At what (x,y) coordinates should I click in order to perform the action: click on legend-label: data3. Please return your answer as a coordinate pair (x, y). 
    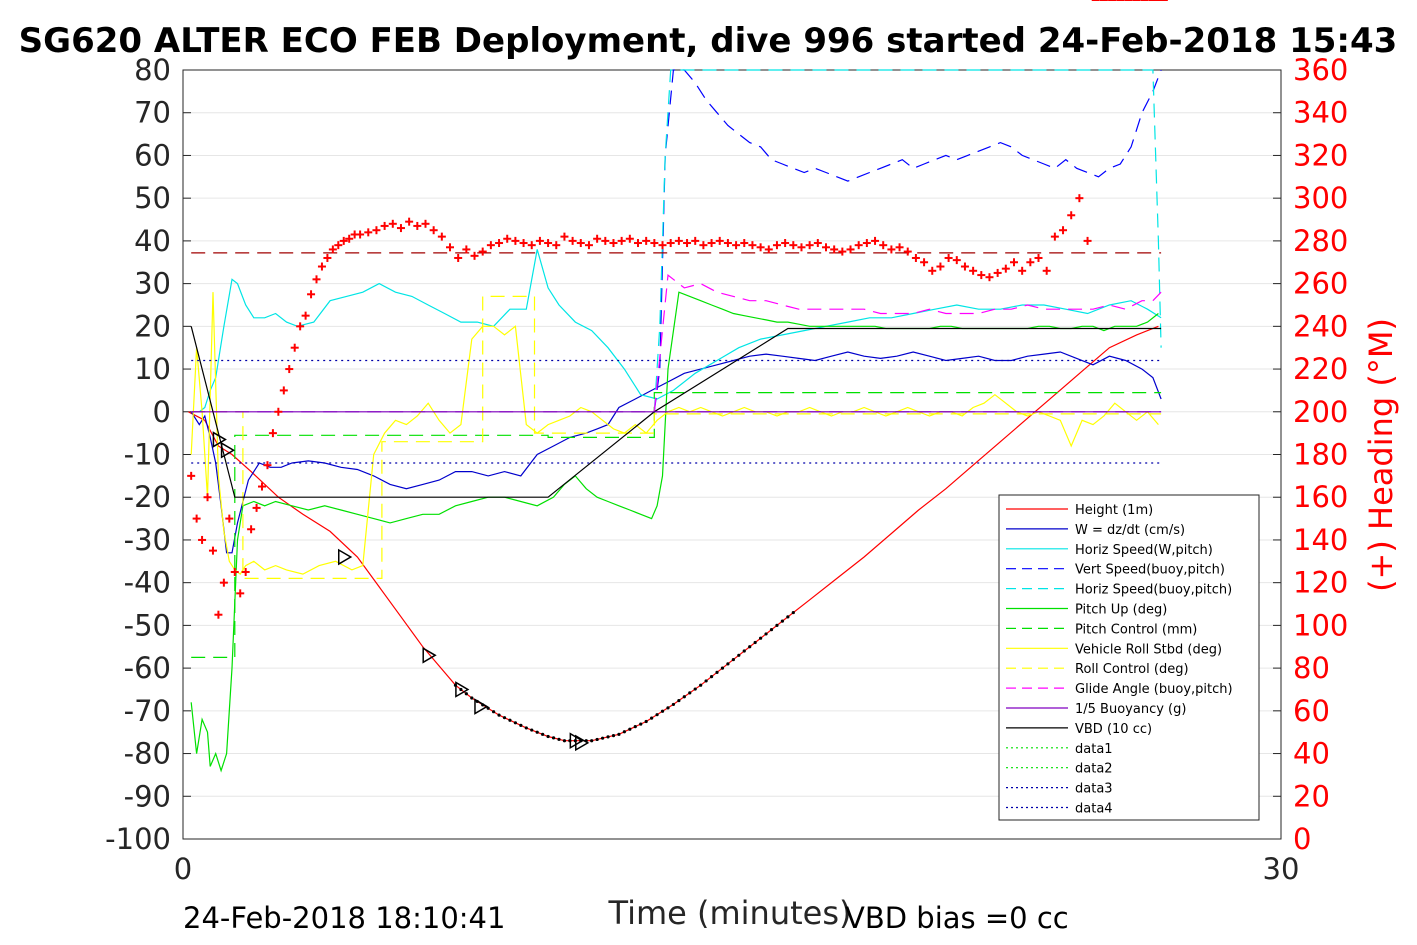
    Looking at the image, I should click on (1094, 789).